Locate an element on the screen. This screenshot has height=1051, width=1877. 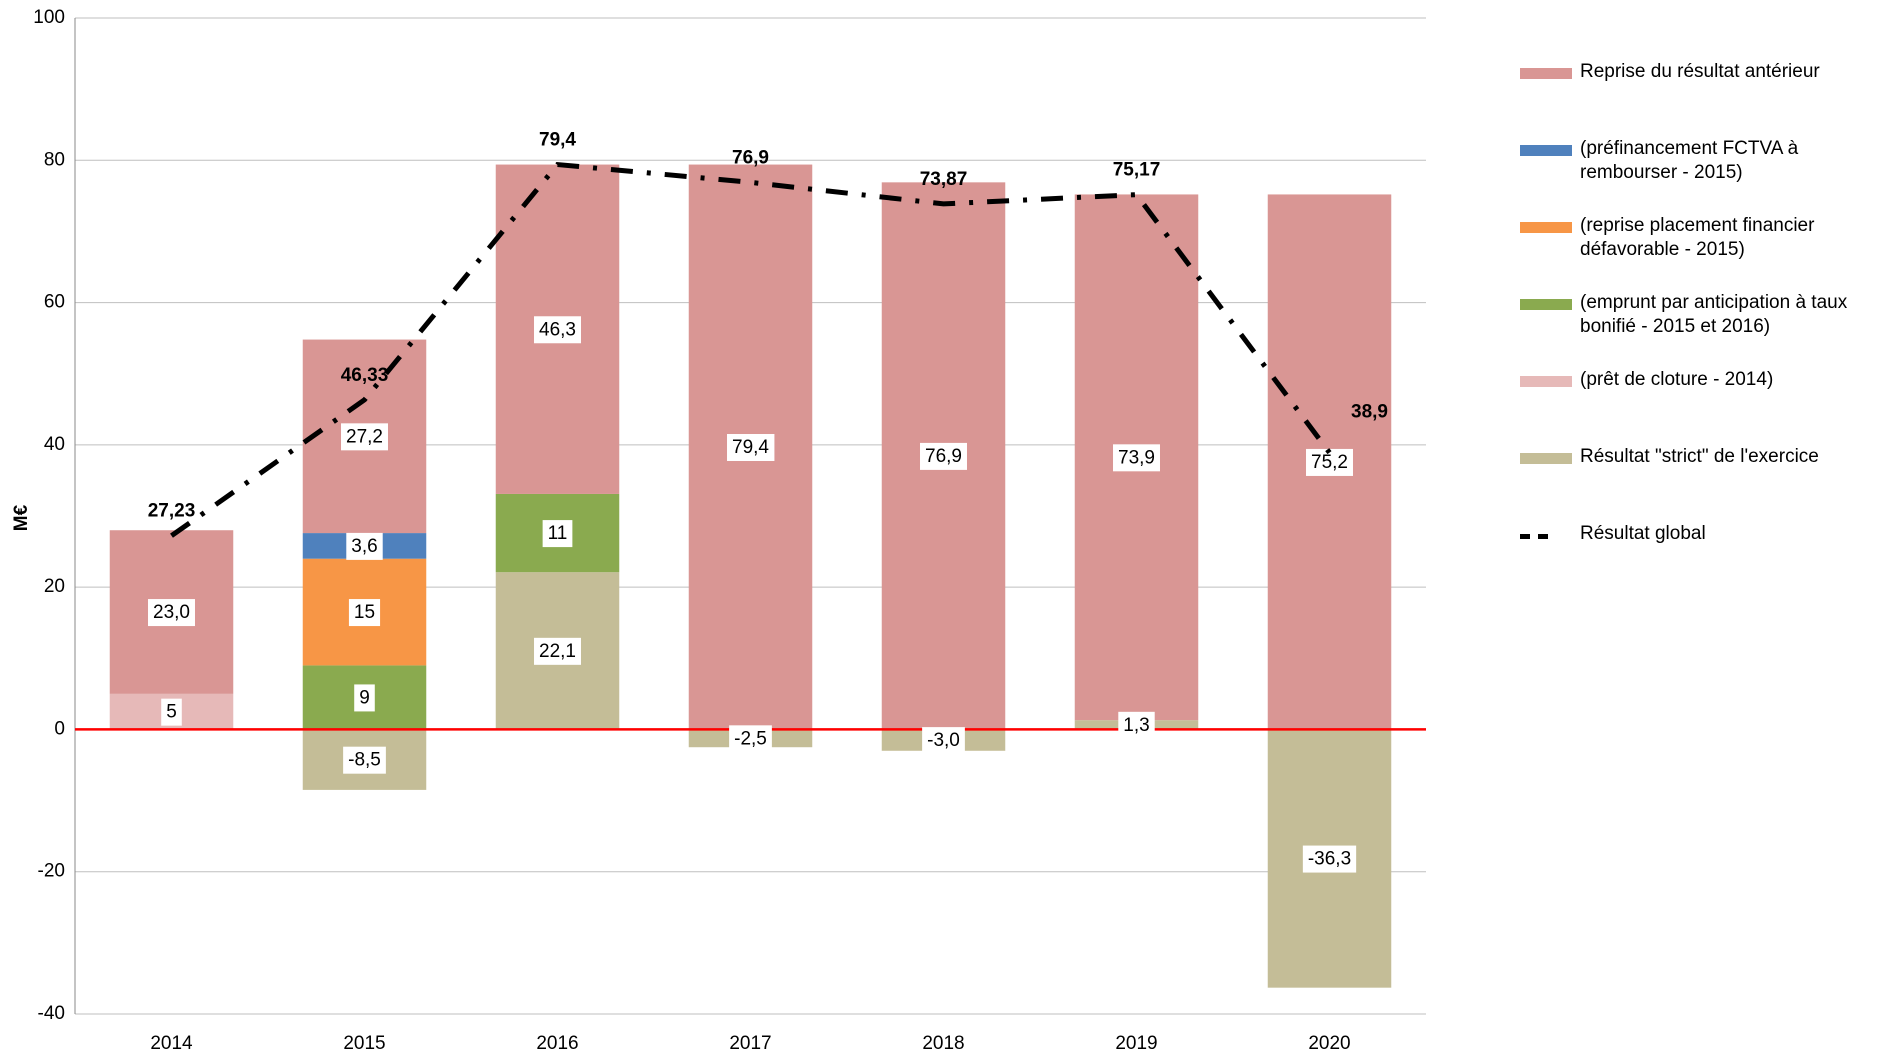
data-label: 46,3 is located at coordinates (557, 329).